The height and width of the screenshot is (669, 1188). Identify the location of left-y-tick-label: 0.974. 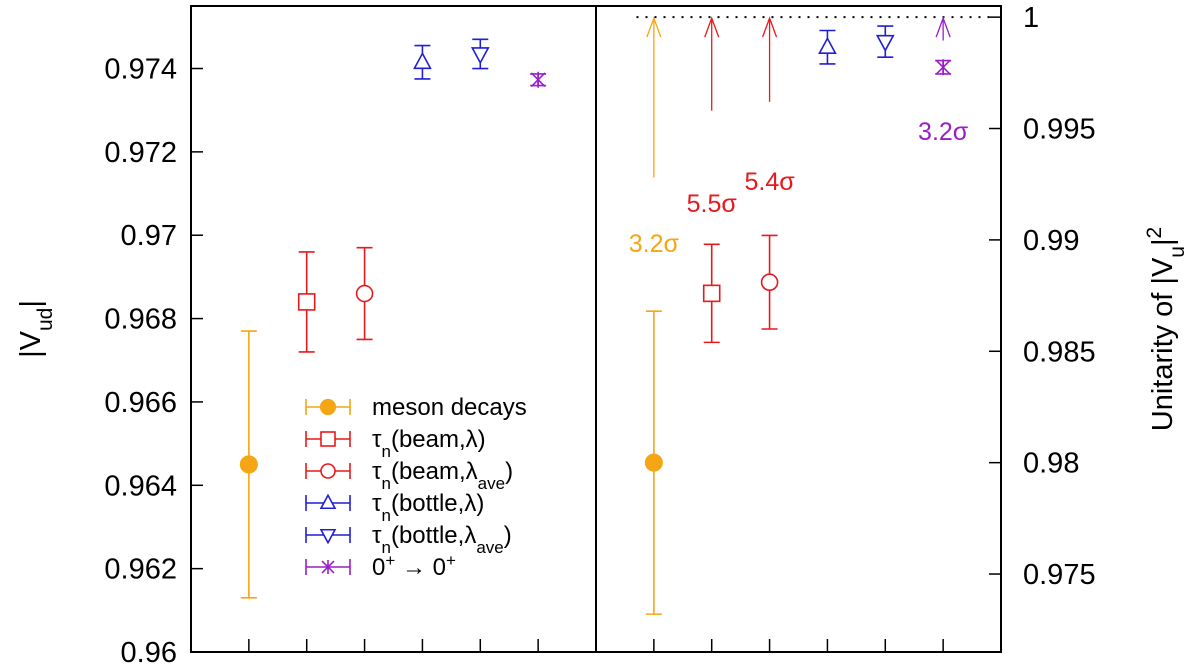
(140, 70).